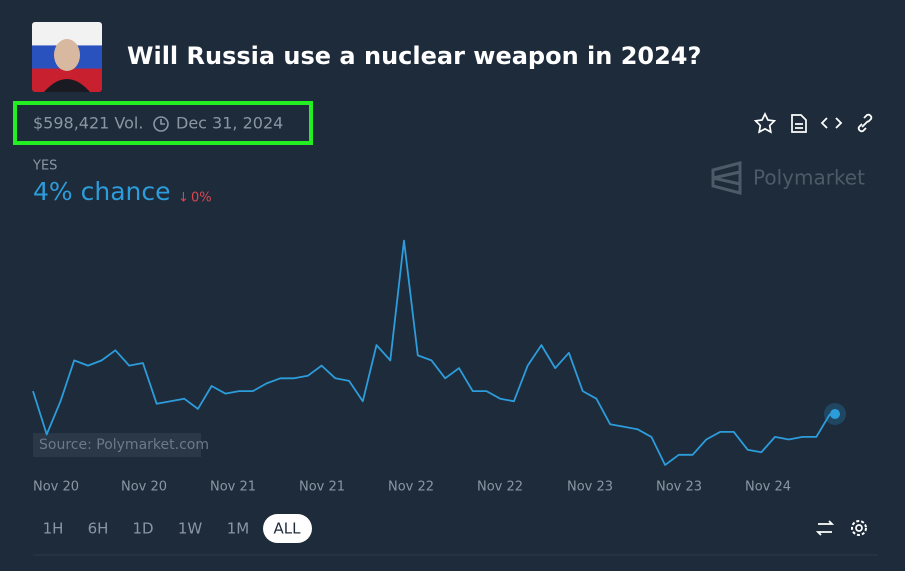  I want to click on range-button: 1H, so click(53, 529).